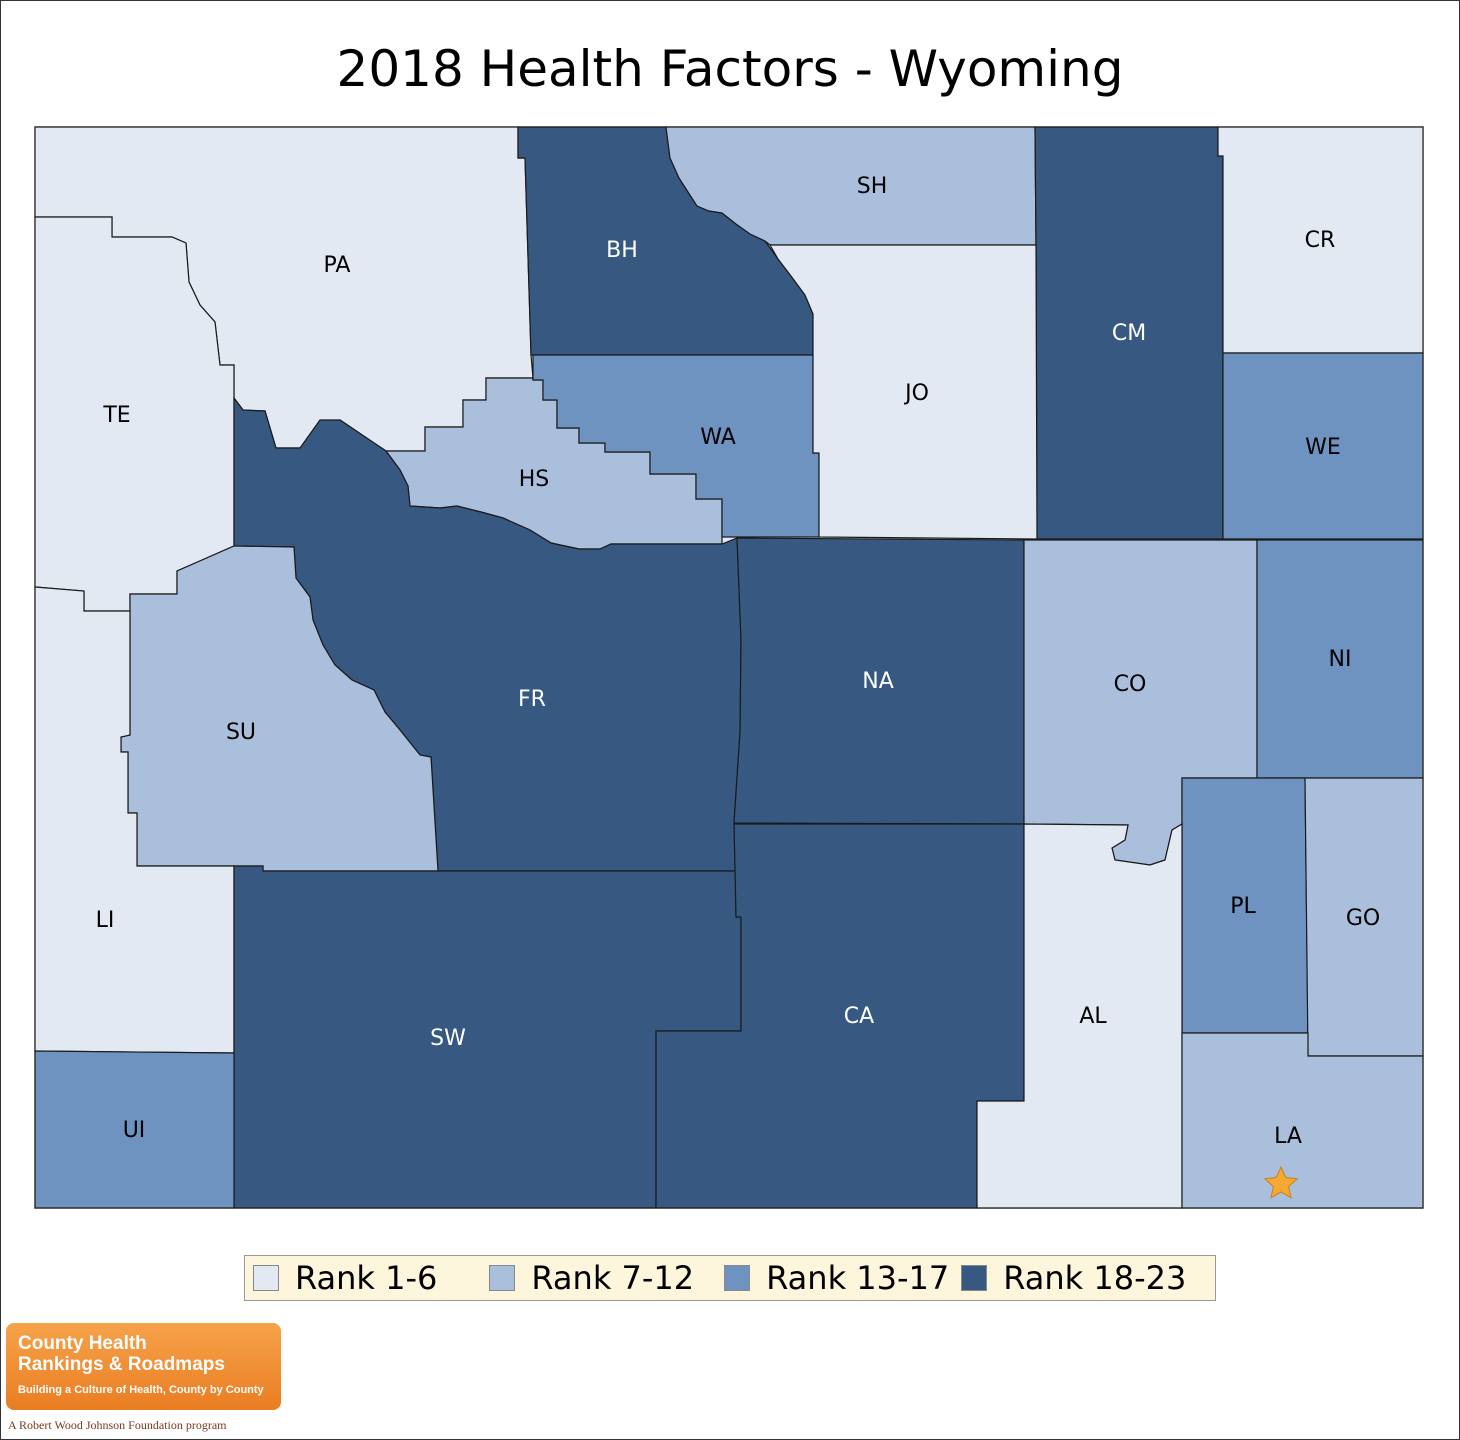  Describe the element at coordinates (117, 1425) in the screenshot. I see `rwjf-credit: A Robert Wood Johnson Foundation program` at that location.